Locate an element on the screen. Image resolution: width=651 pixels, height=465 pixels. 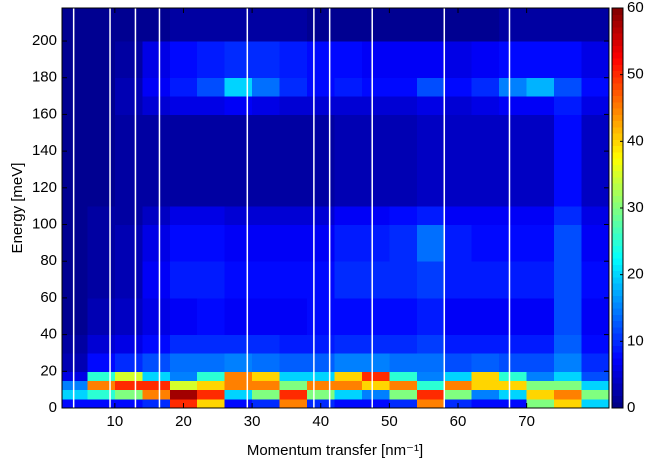
x-tick-label: 20 is located at coordinates (183, 421).